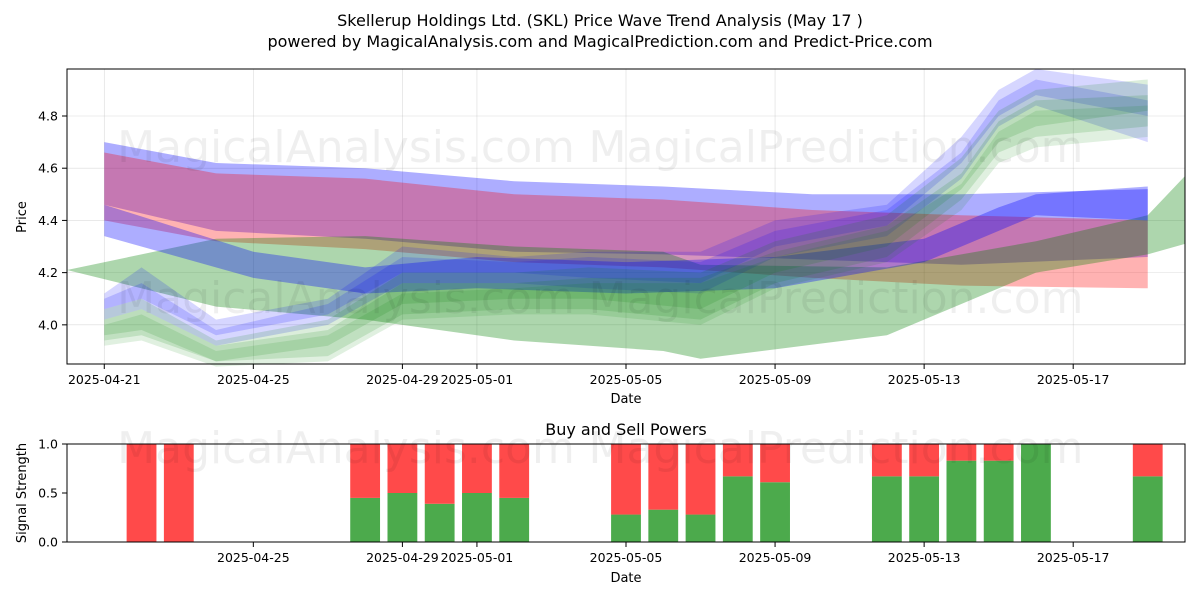 The image size is (1200, 600). What do you see at coordinates (48, 324) in the screenshot?
I see `price-y-tick-label: 4.0` at bounding box center [48, 324].